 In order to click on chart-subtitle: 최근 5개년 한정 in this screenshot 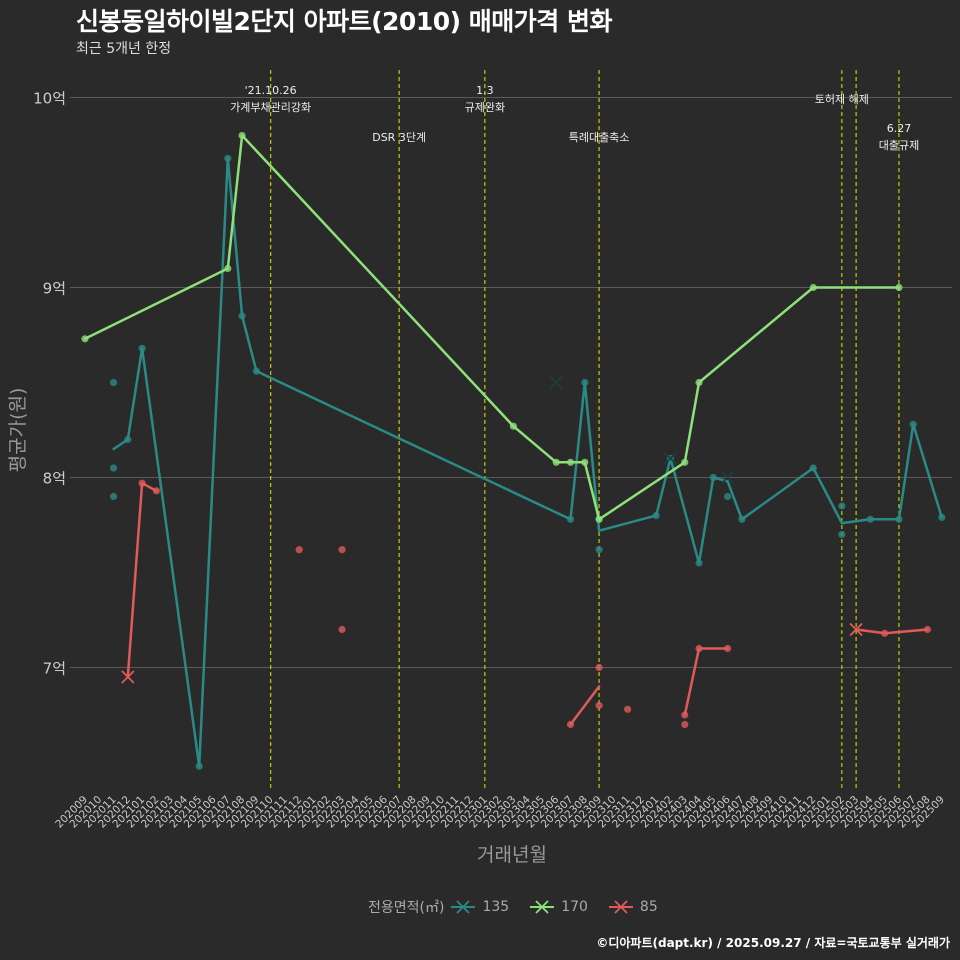, I will do `click(124, 49)`.